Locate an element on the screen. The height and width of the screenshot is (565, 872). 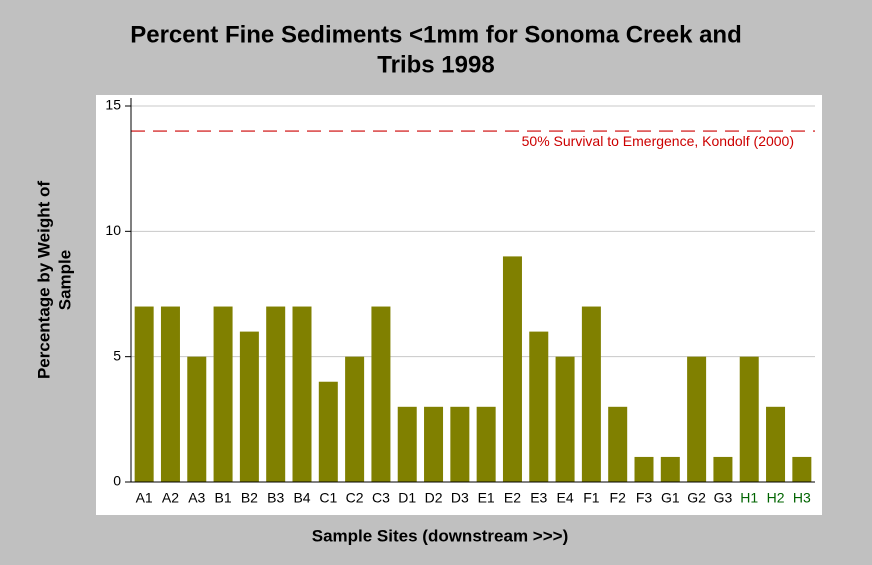
y-tick-label: 5 is located at coordinates (117, 355).